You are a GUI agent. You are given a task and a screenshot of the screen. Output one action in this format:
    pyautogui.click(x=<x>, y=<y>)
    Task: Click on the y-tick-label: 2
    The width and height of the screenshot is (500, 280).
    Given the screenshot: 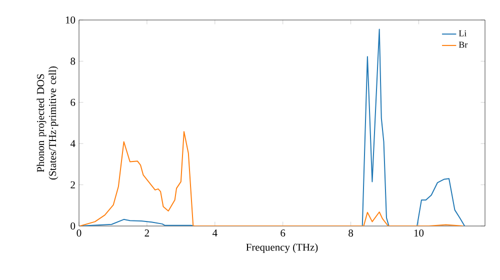 What is the action you would take?
    pyautogui.click(x=72, y=184)
    